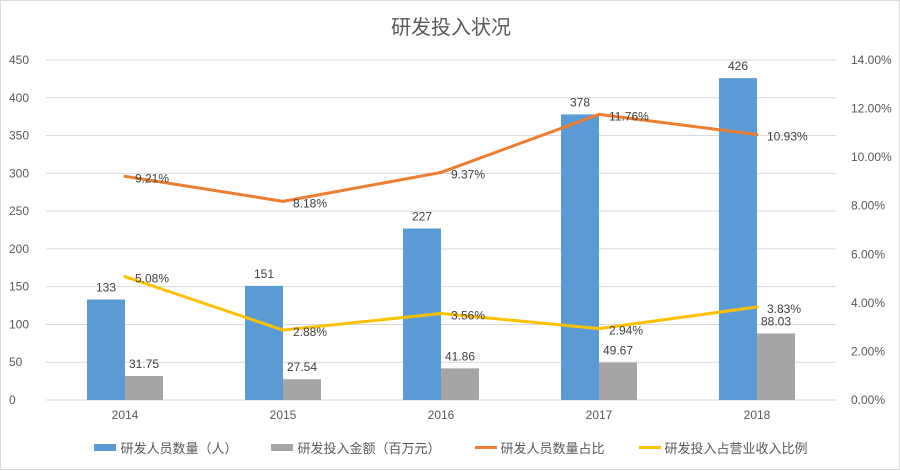 The width and height of the screenshot is (900, 471). I want to click on left-tick-label: 50, so click(16, 362).